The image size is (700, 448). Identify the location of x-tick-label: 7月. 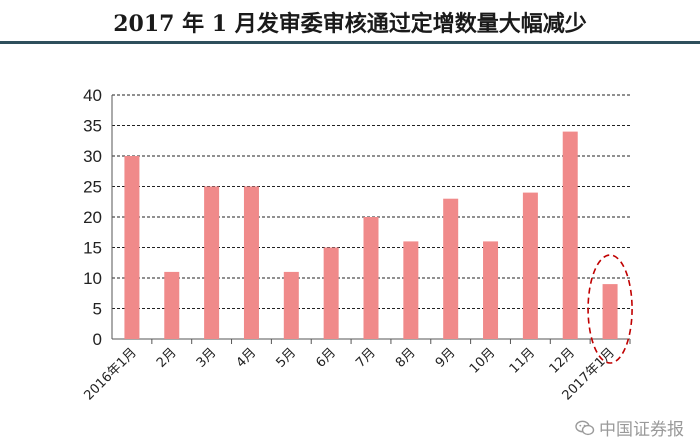
(366, 358).